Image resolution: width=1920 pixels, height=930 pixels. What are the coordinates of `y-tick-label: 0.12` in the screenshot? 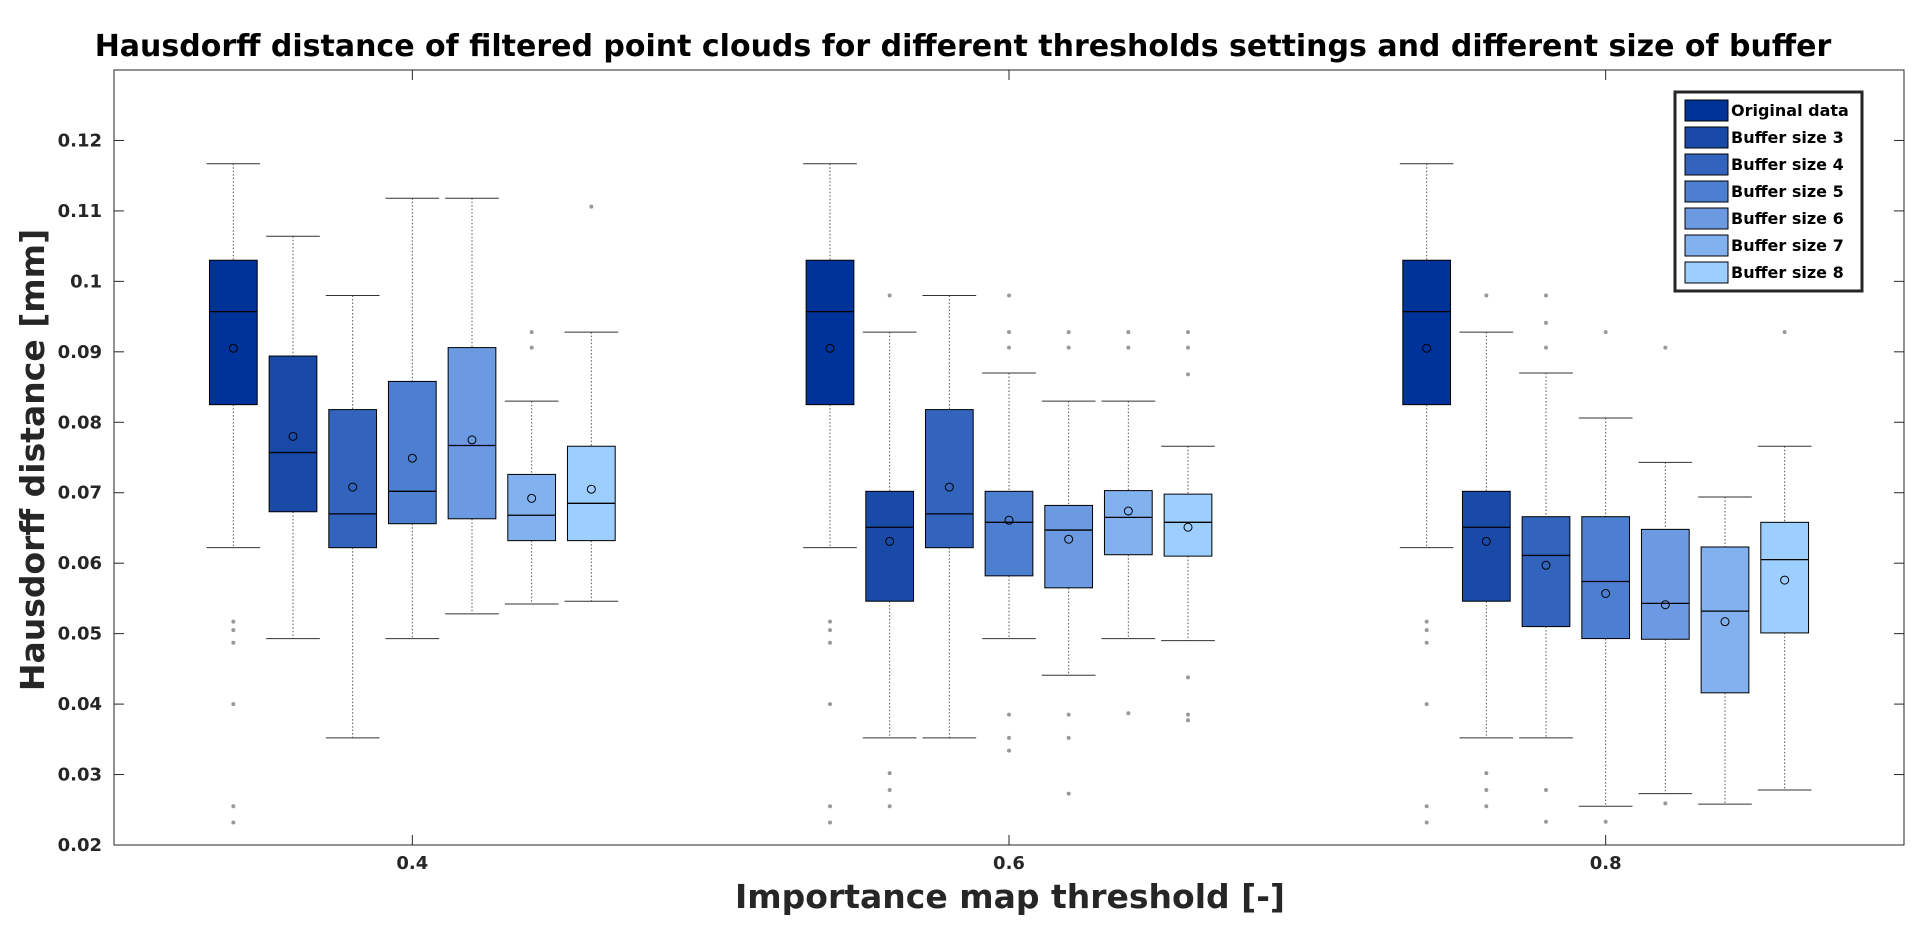 It's located at (80, 140).